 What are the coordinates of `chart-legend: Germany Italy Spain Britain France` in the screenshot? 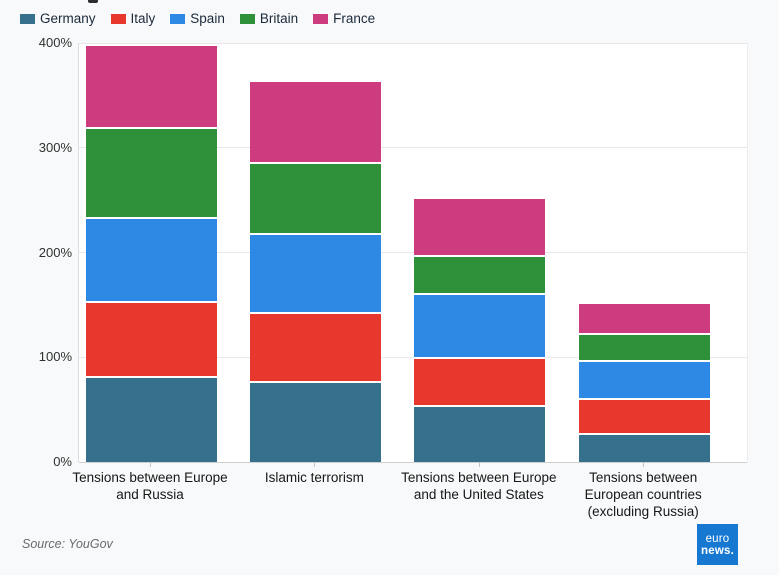 It's located at (197, 19).